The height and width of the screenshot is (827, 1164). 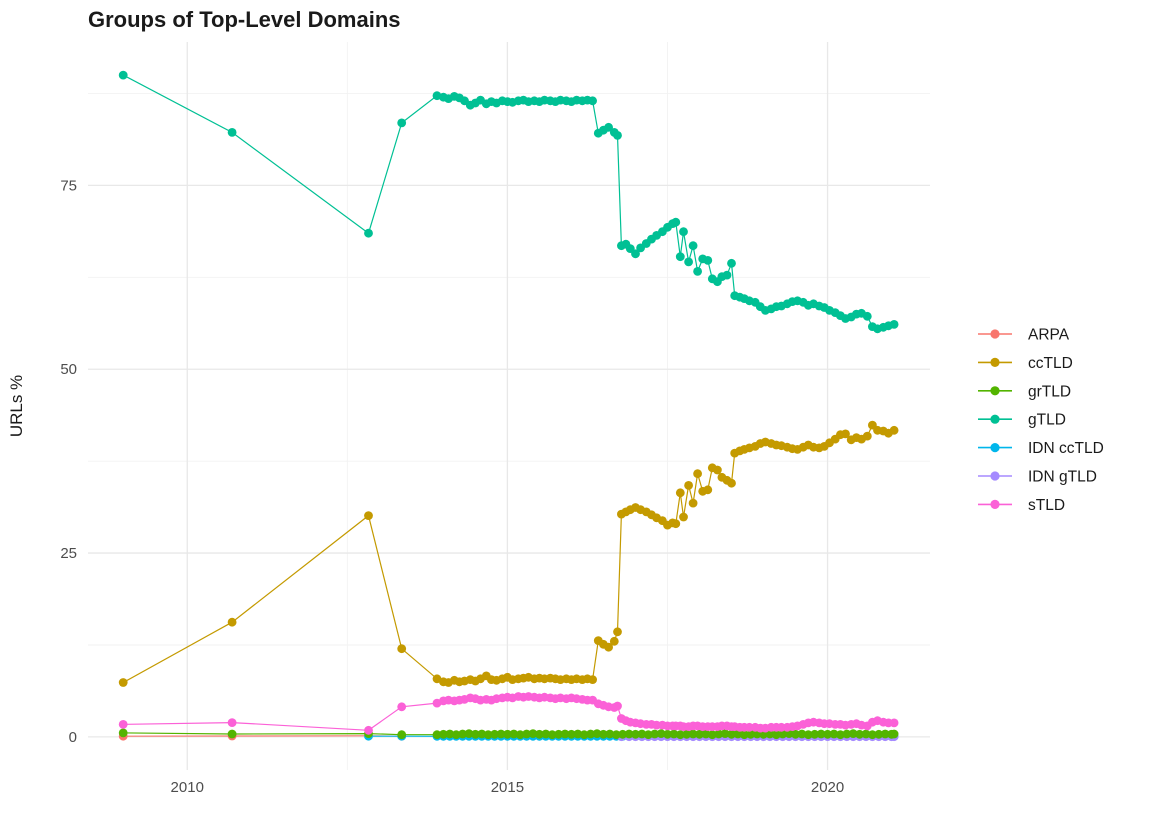 What do you see at coordinates (1049, 391) in the screenshot?
I see `legend-label-grtld: grTLD` at bounding box center [1049, 391].